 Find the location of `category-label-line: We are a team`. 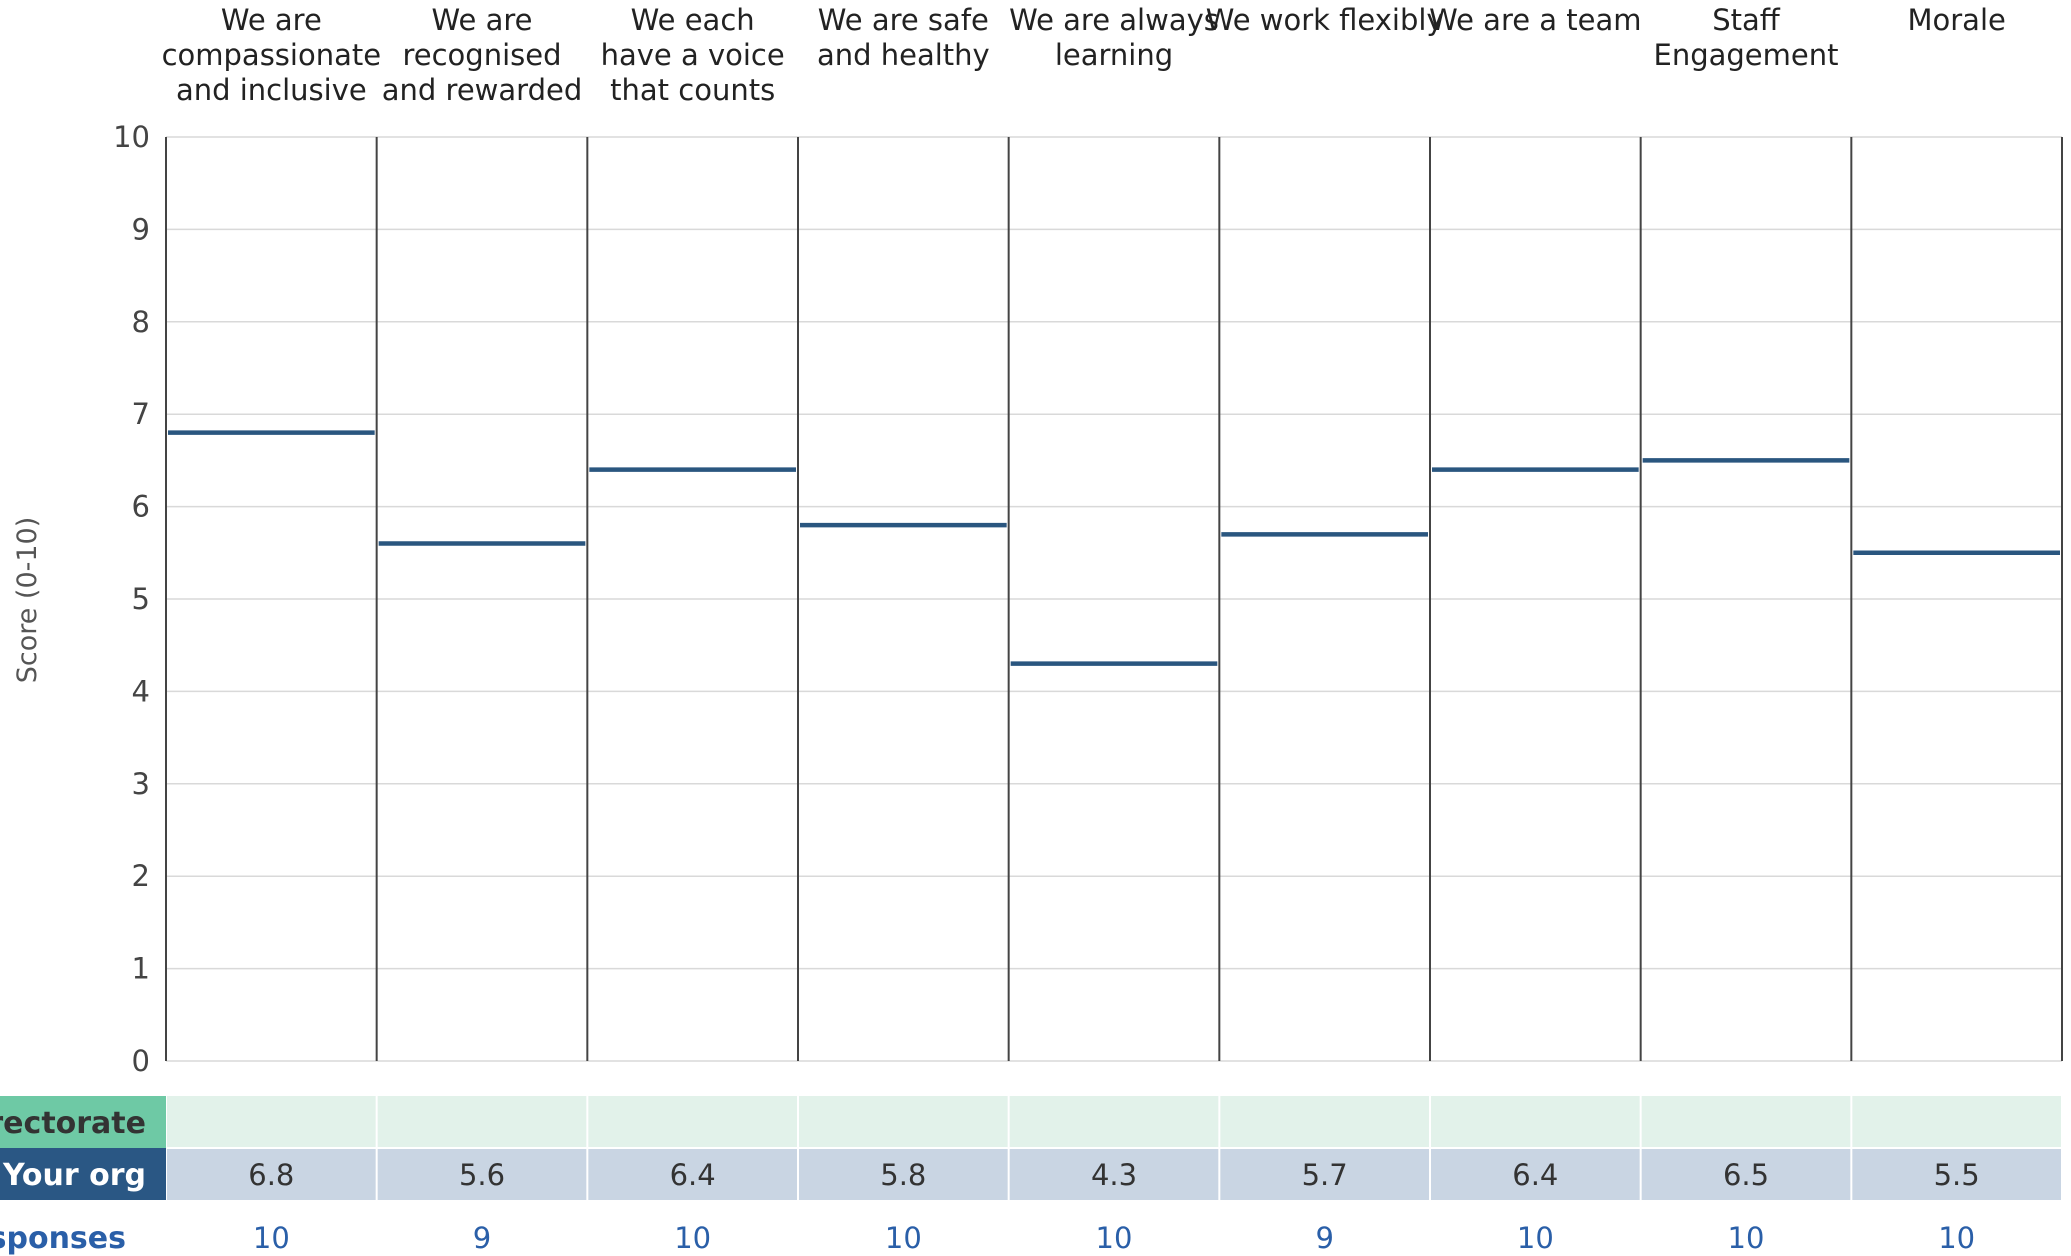

category-label-line: We are a team is located at coordinates (1535, 20).